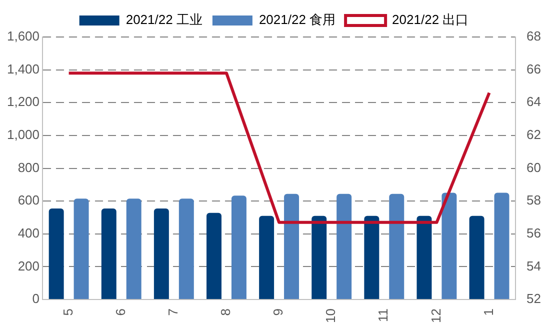  I want to click on y-tick-label: 0, so click(36, 298).